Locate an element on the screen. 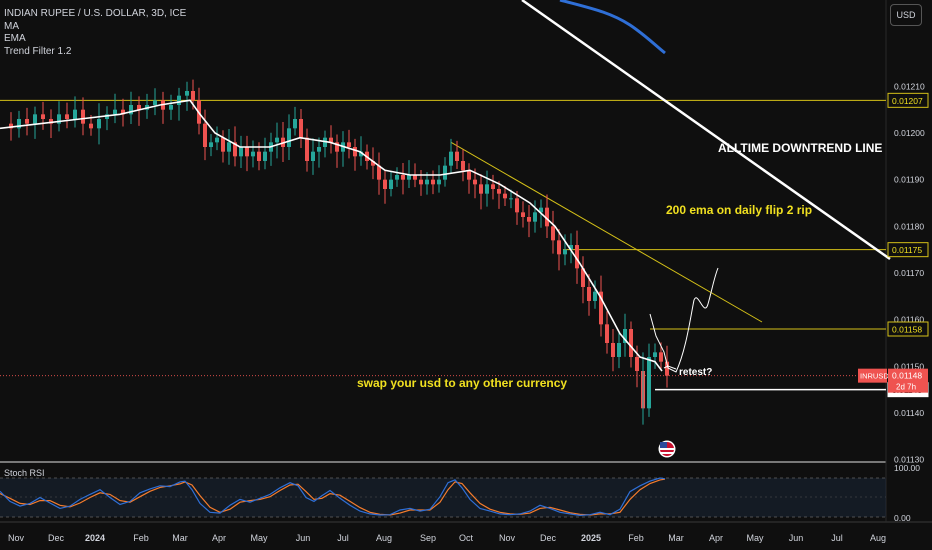  currency-button: USD is located at coordinates (906, 15).